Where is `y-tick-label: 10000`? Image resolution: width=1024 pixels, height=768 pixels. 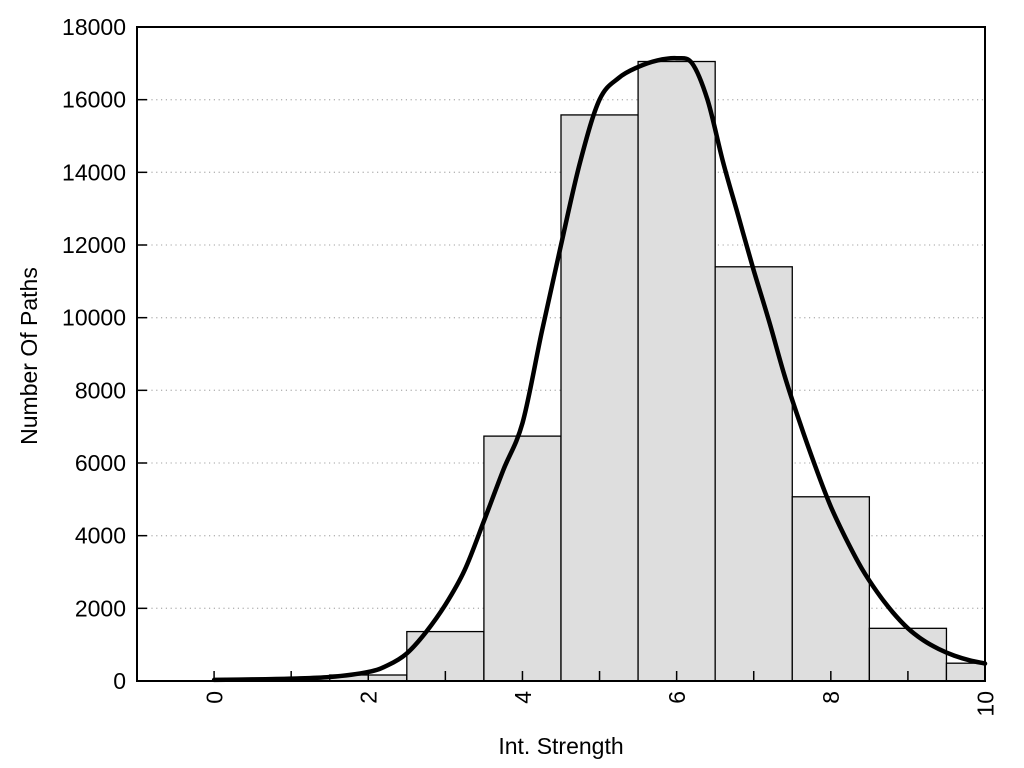
y-tick-label: 10000 is located at coordinates (94, 318).